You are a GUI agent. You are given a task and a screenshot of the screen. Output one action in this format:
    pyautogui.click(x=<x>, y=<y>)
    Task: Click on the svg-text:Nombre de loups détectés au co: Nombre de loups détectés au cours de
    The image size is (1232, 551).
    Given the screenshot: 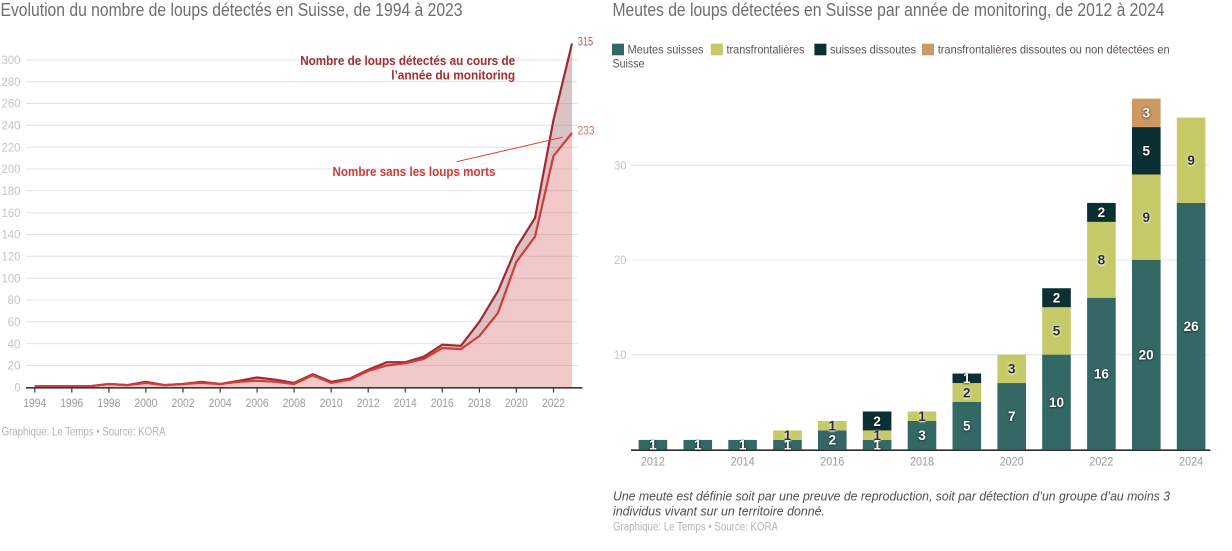 What is the action you would take?
    pyautogui.click(x=407, y=61)
    